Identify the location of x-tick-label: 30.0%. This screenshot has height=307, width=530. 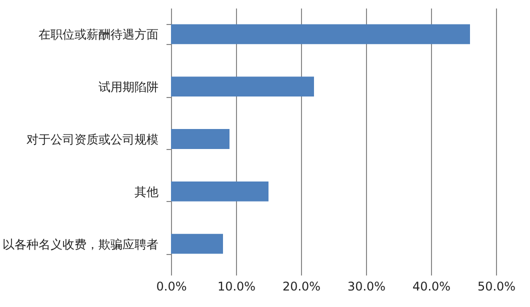
(366, 287).